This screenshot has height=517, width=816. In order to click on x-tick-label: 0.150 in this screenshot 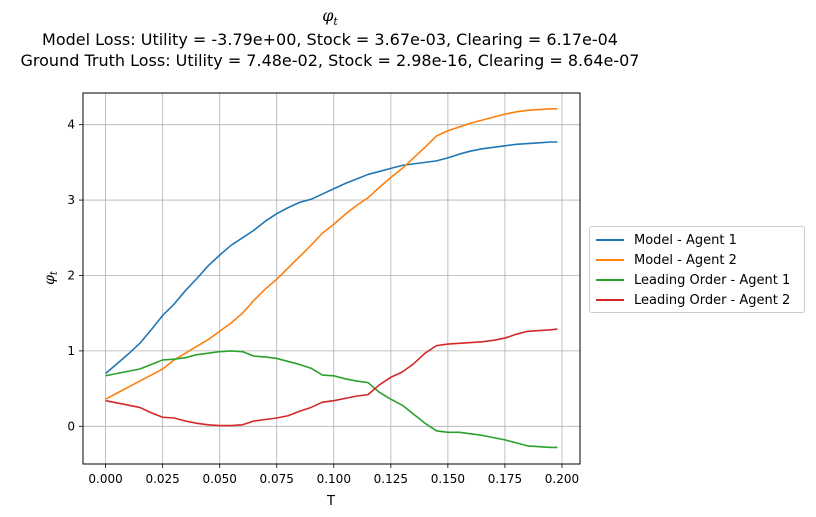, I will do `click(448, 479)`.